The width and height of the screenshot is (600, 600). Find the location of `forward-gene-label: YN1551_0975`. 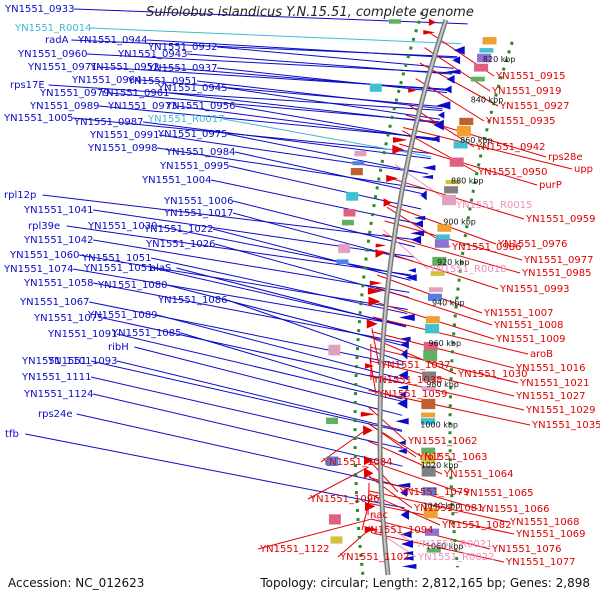

forward-gene-label: YN1551_0975 is located at coordinates (192, 134).